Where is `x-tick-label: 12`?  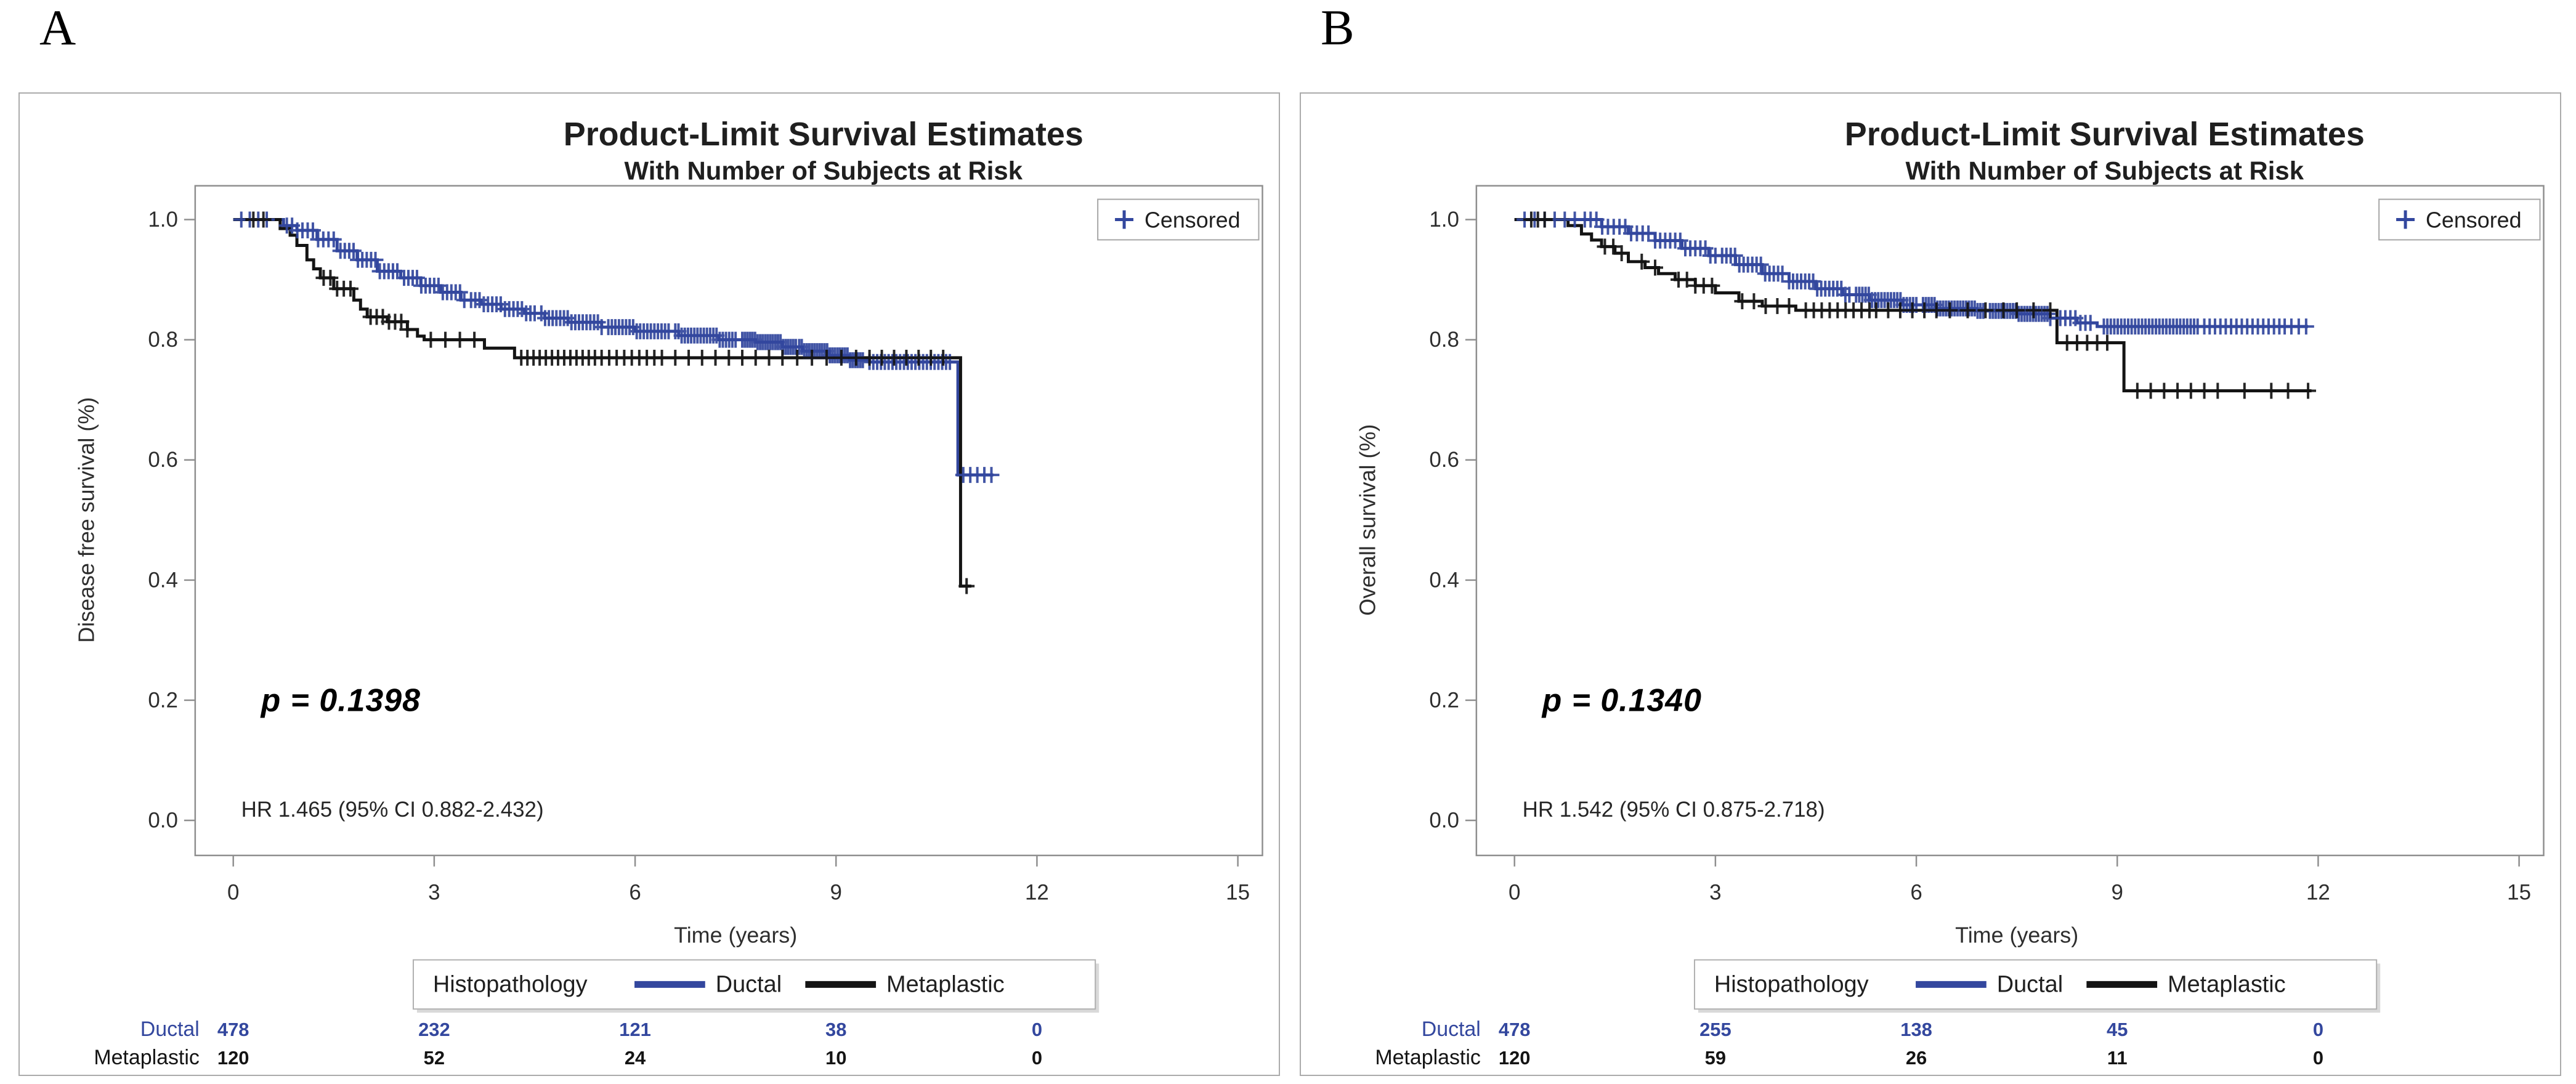
x-tick-label: 12 is located at coordinates (1037, 893).